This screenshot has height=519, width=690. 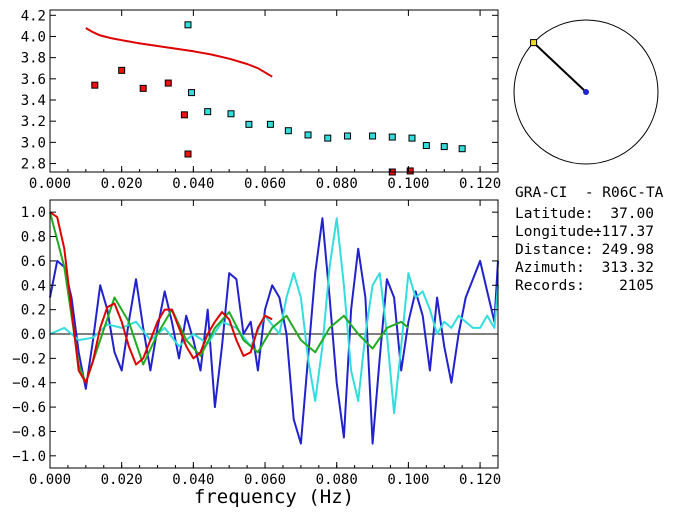 I want to click on correlation-y-tick-label: 1.0, so click(x=33, y=213).